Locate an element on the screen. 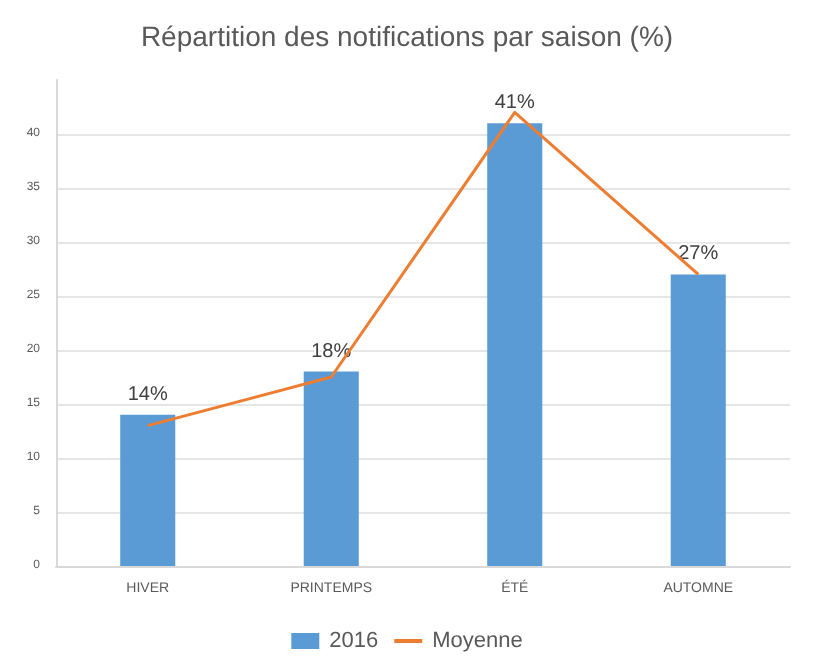 The image size is (814, 670). legend-label: 2016 is located at coordinates (354, 641).